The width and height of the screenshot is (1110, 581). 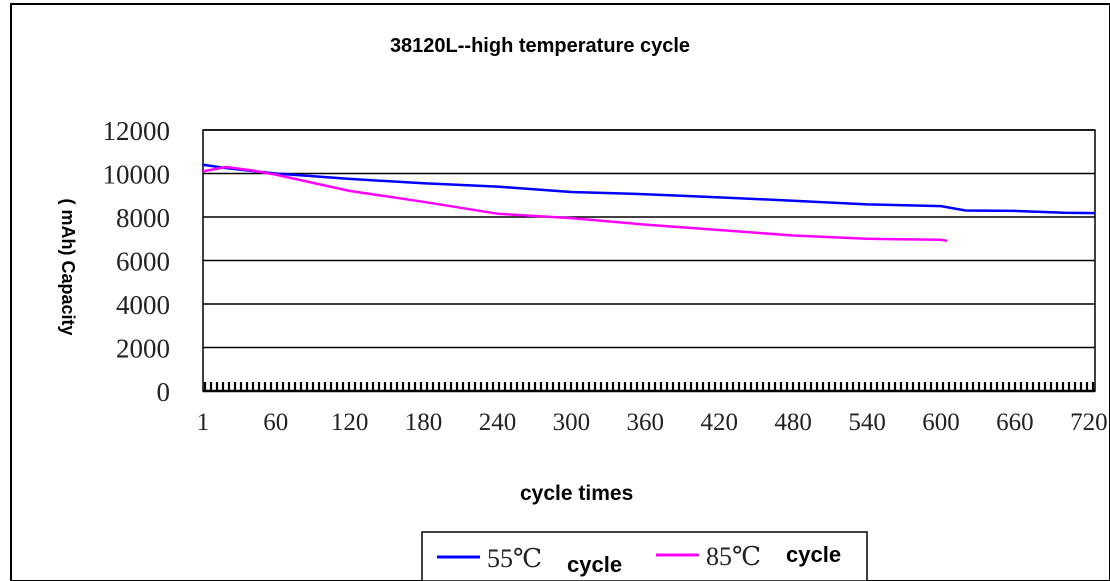 What do you see at coordinates (540, 46) in the screenshot?
I see `chart-title: 38120L--high temperature cycle` at bounding box center [540, 46].